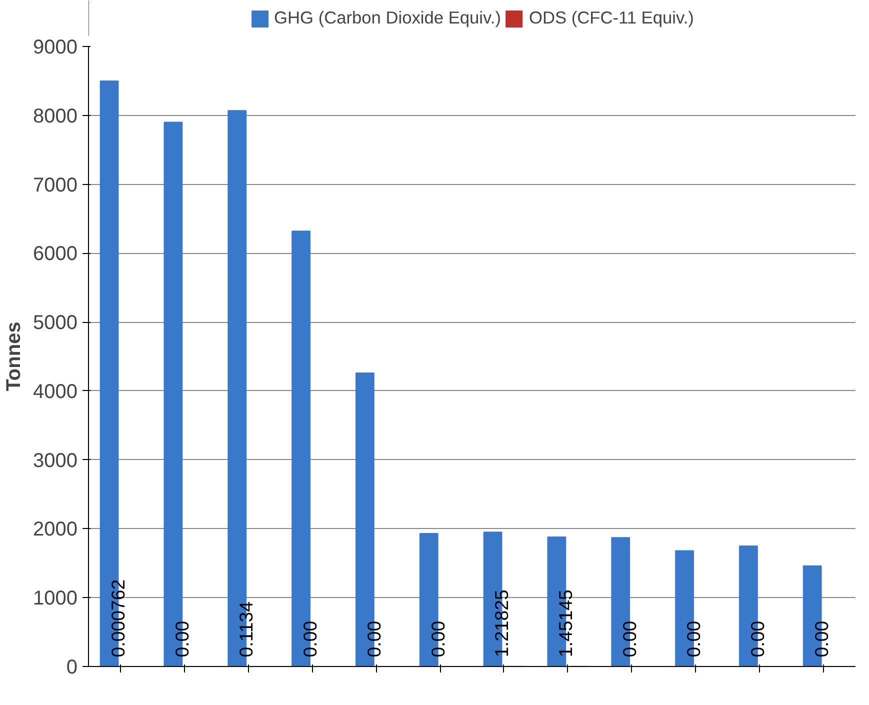  Describe the element at coordinates (55, 461) in the screenshot. I see `y-tick-label: 3000` at that location.